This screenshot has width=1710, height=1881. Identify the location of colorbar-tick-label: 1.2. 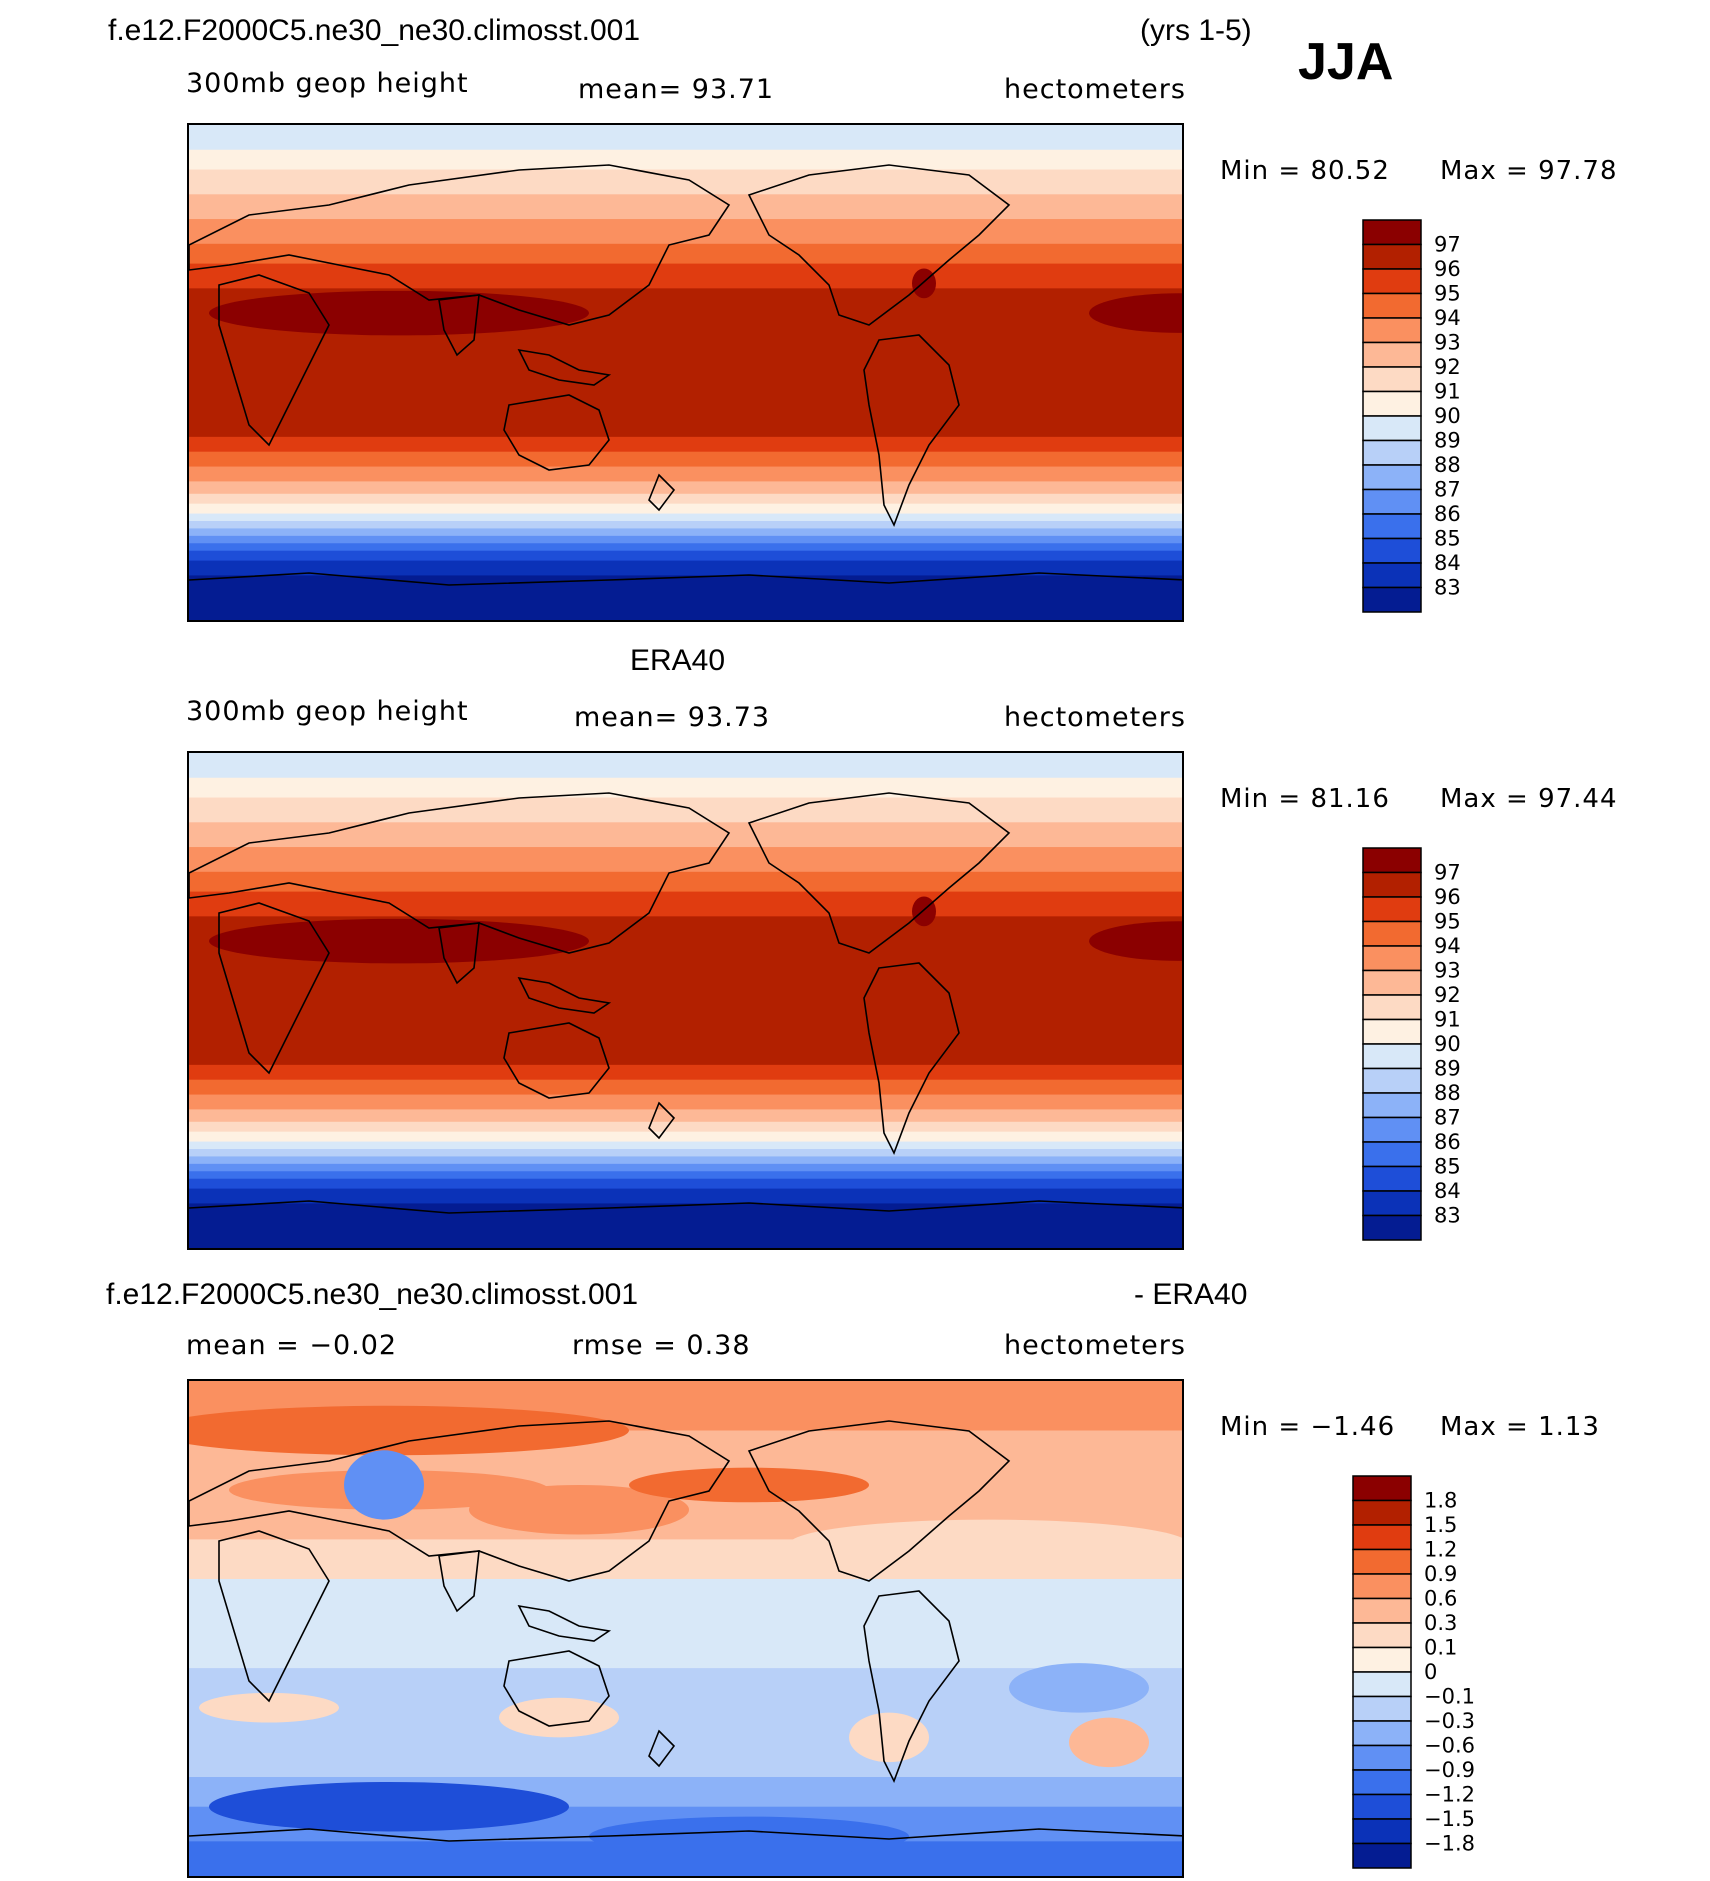
(1440, 1550).